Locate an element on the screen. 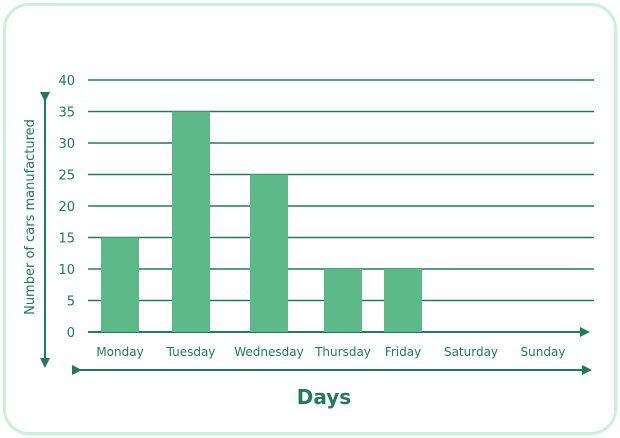  bar-tuesday is located at coordinates (191, 221).